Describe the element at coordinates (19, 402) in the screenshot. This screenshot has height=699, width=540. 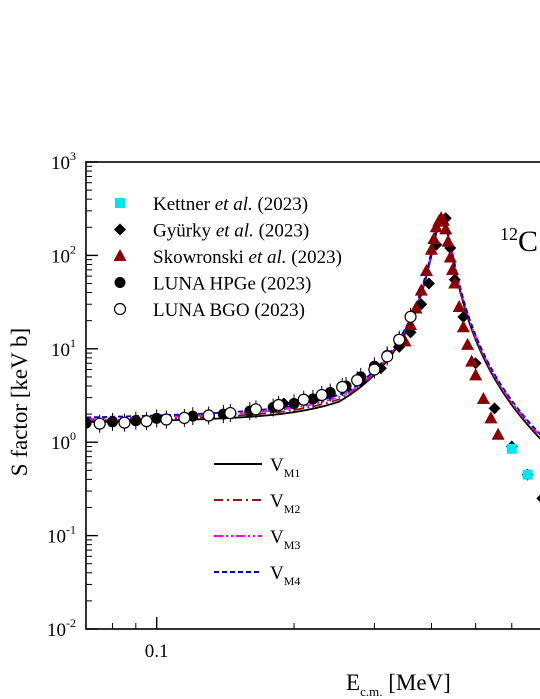
I see `y-axis-label: S factor [keV b]` at that location.